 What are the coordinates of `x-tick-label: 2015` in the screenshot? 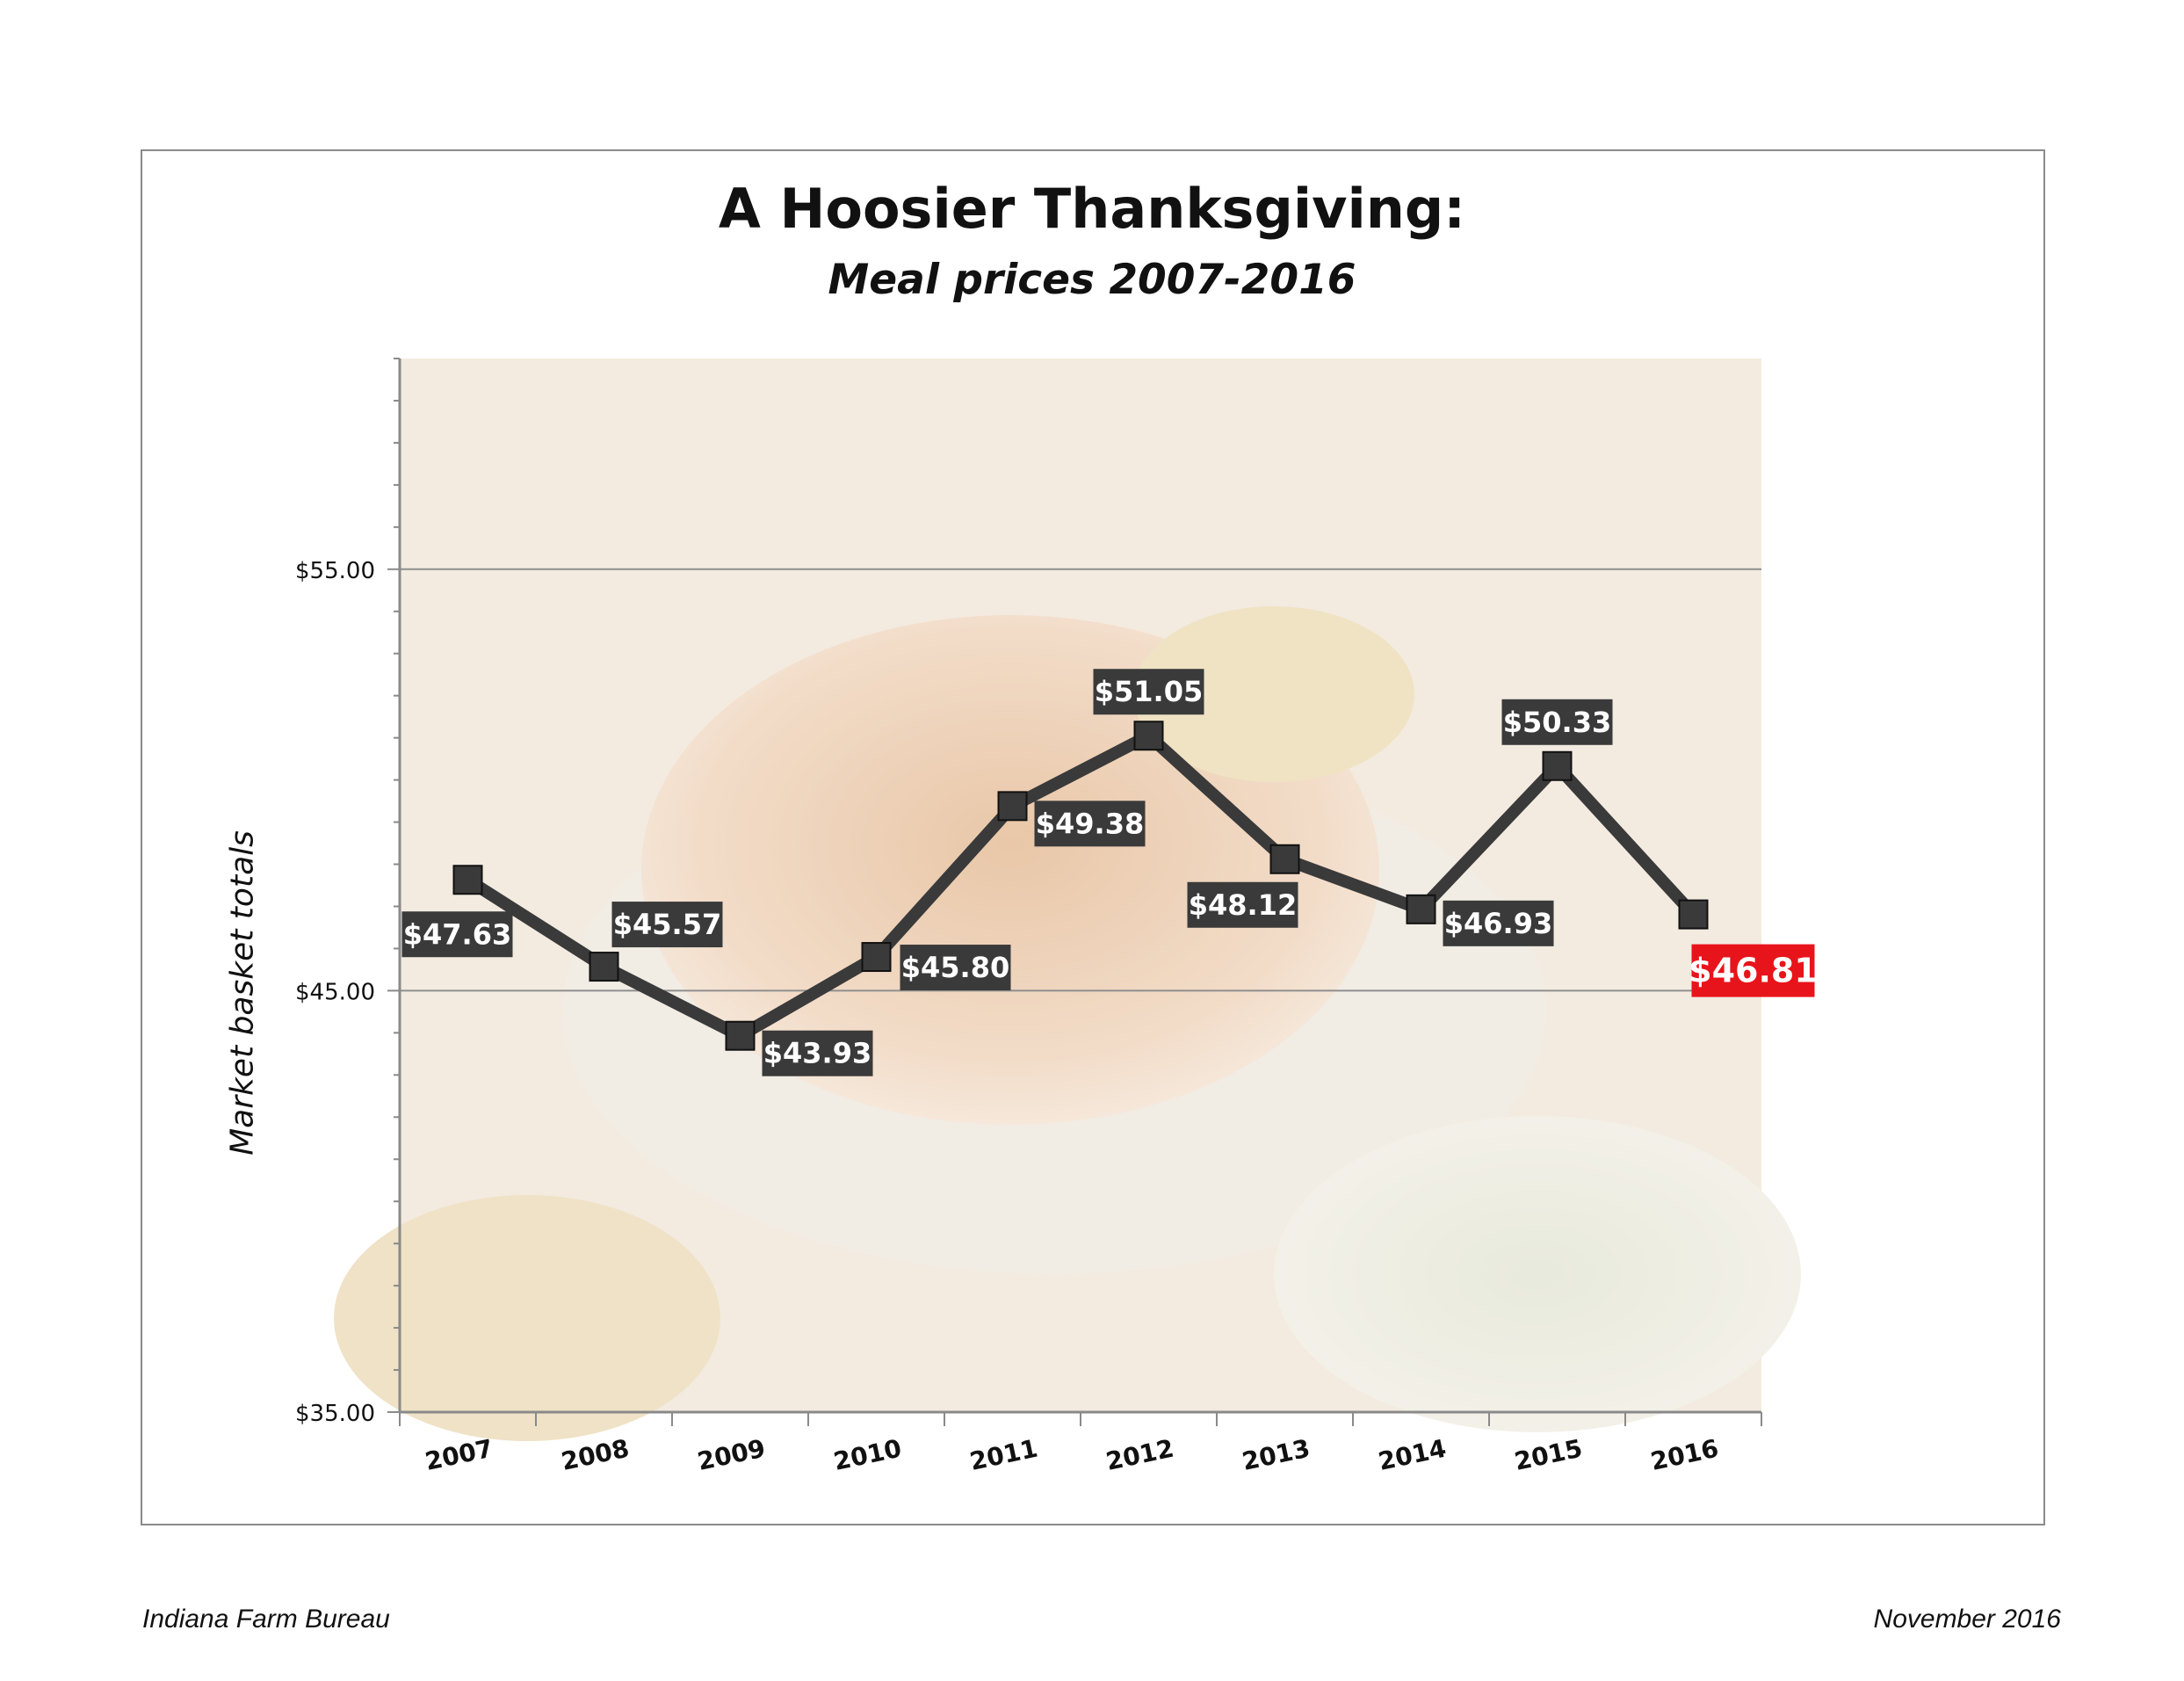 It's located at (1548, 1454).